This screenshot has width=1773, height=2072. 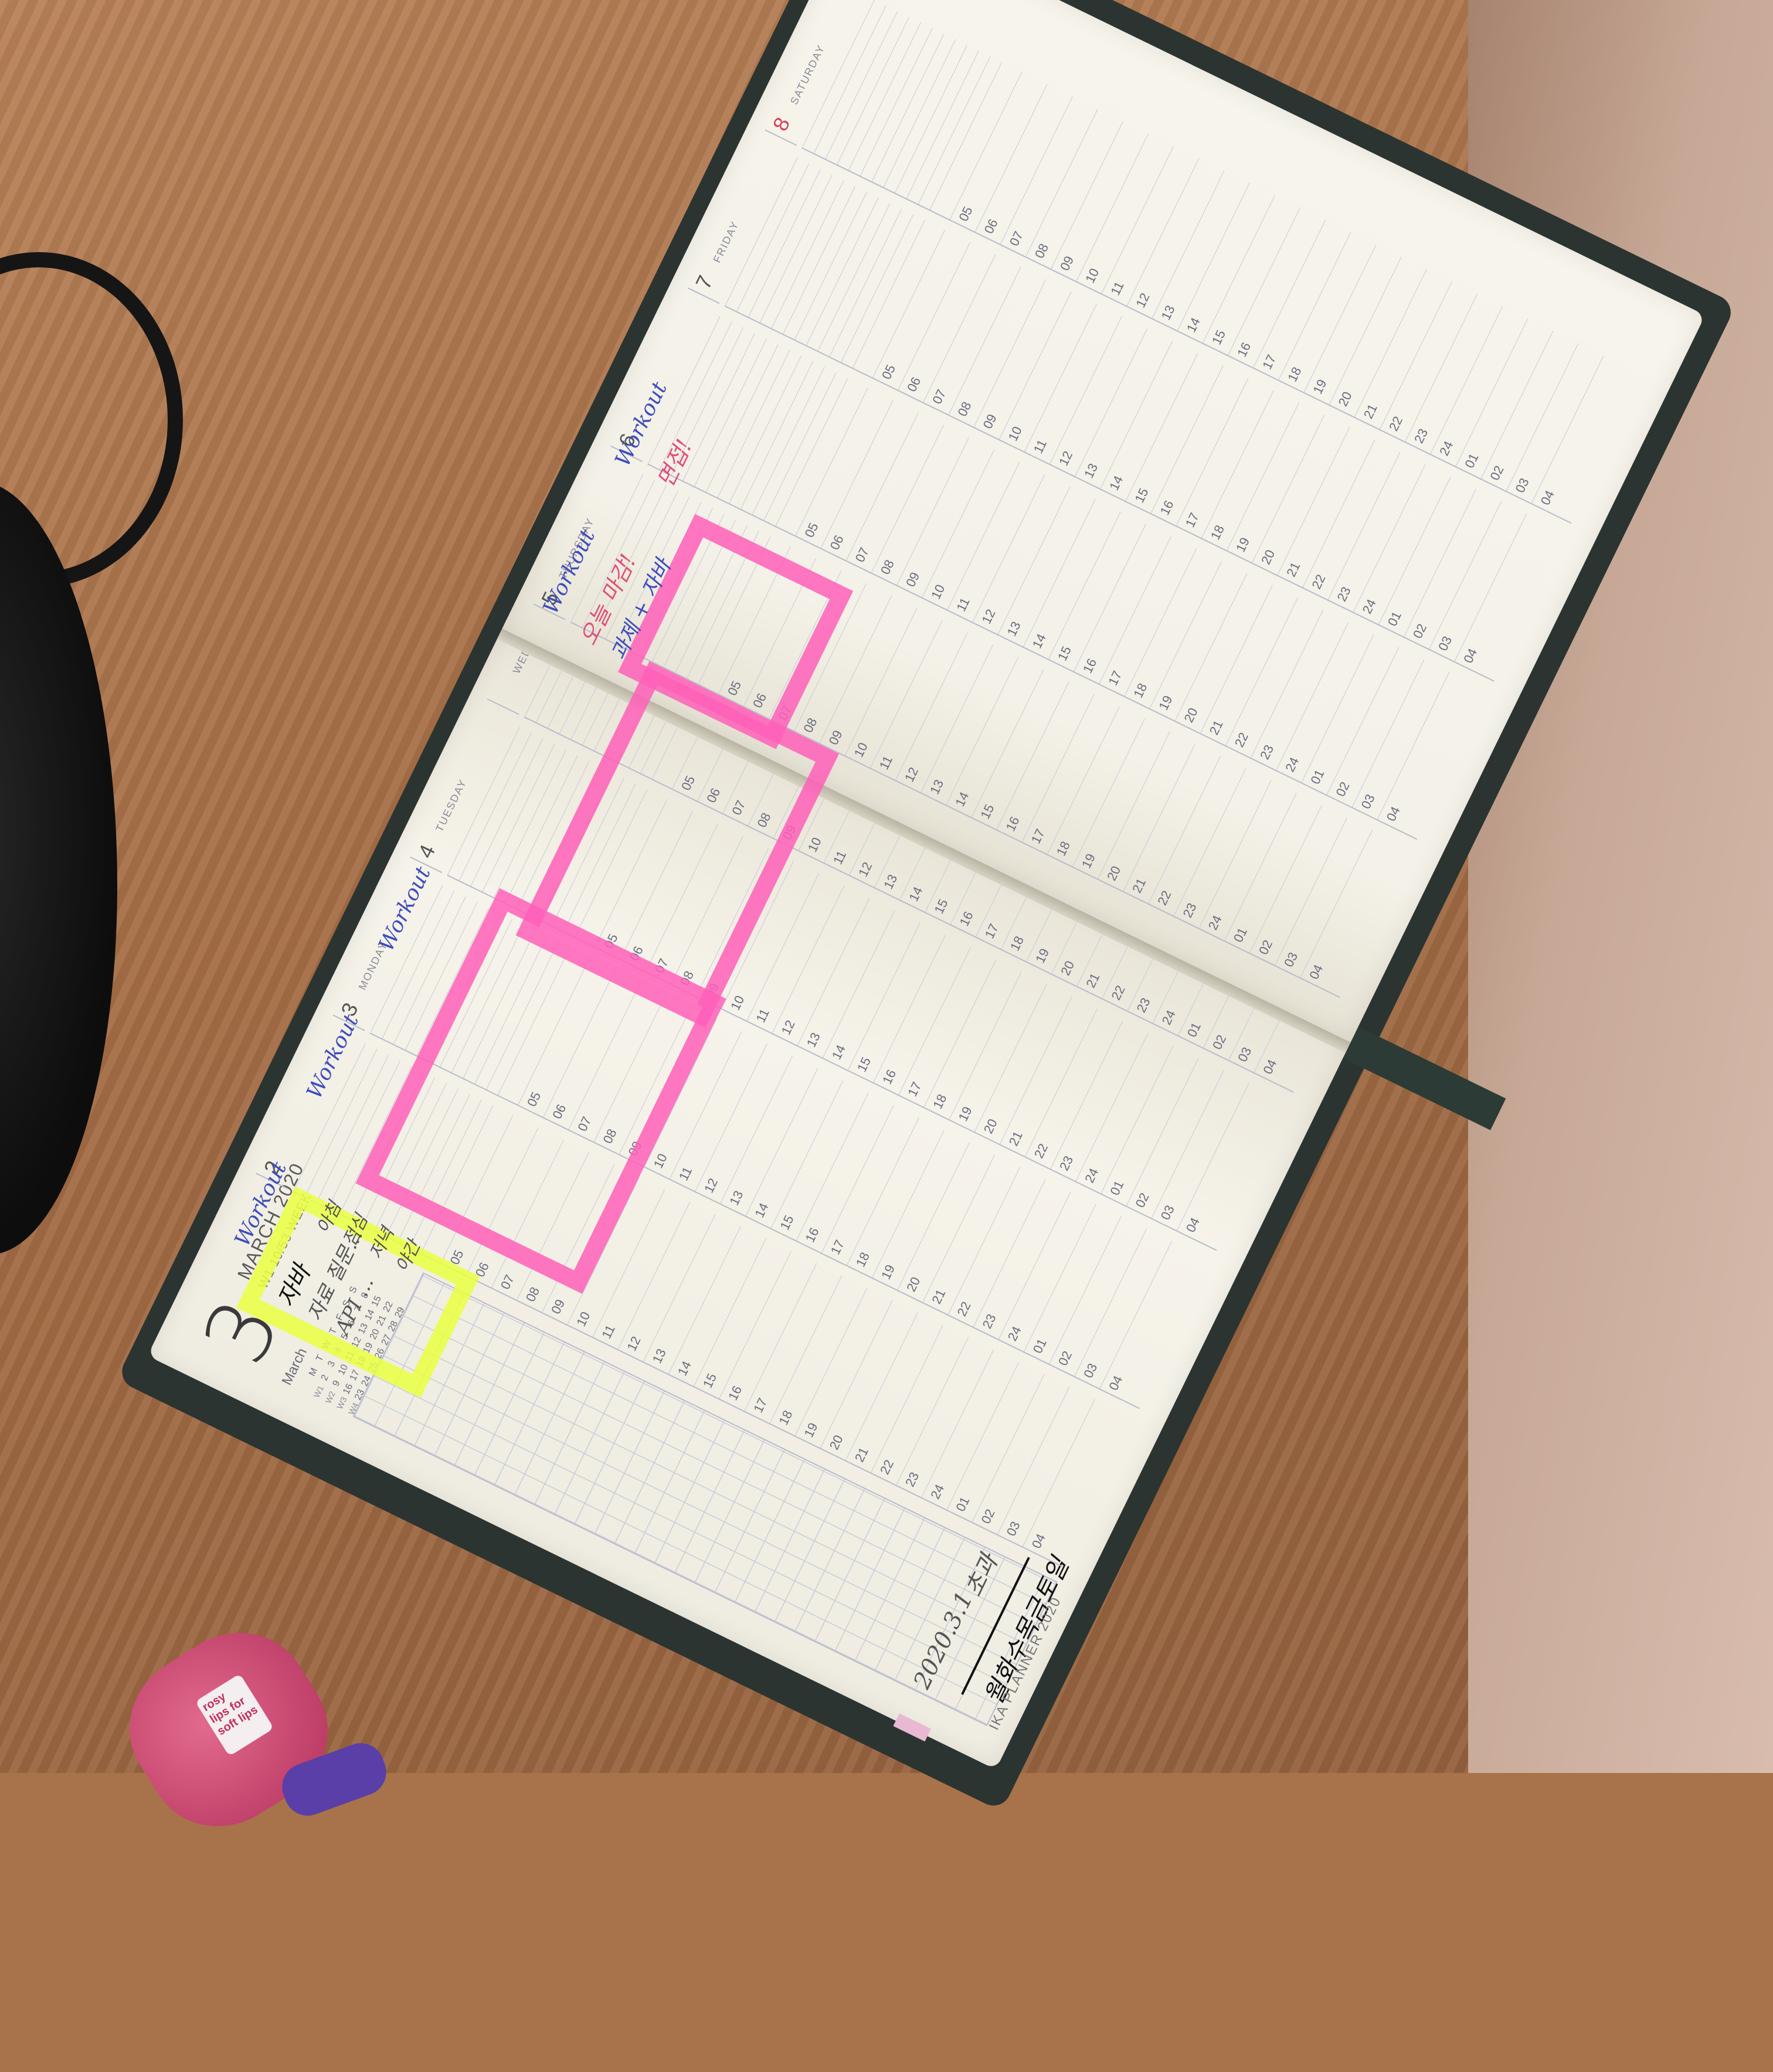 I want to click on hour-label: 05, so click(x=811, y=530).